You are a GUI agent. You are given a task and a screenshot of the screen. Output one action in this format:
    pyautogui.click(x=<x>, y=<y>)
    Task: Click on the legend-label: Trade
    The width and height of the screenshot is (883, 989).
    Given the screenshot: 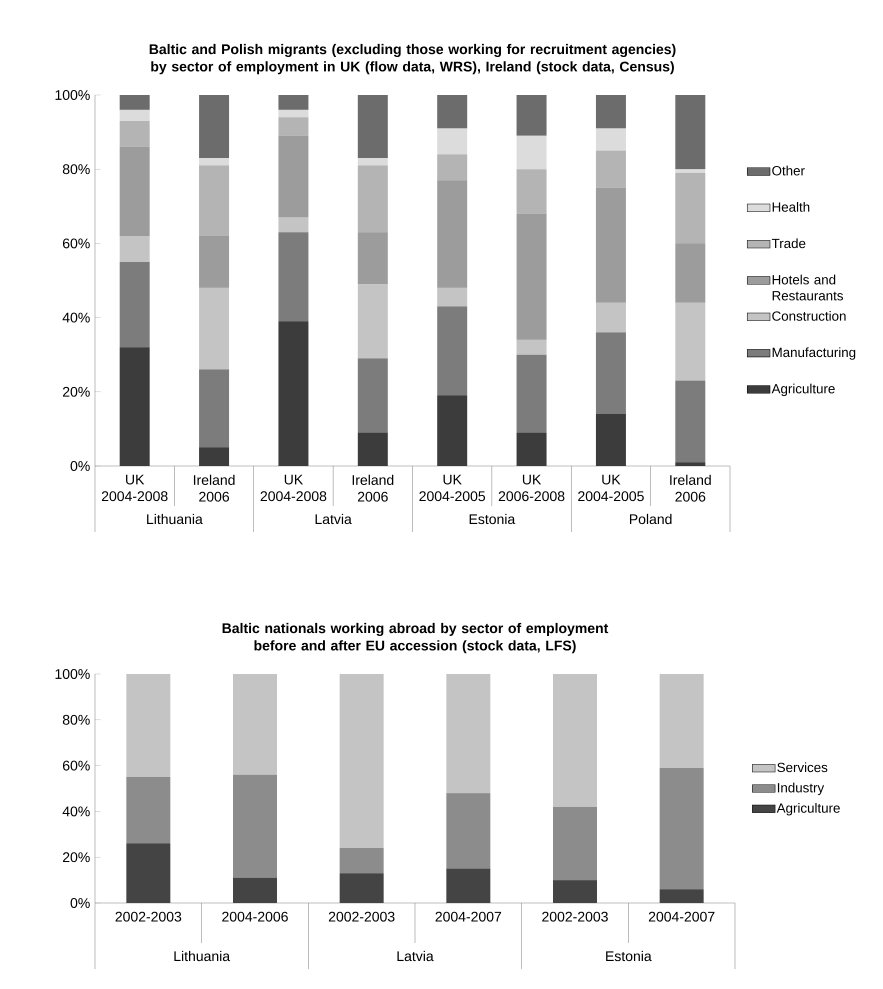 What is the action you would take?
    pyautogui.click(x=789, y=243)
    